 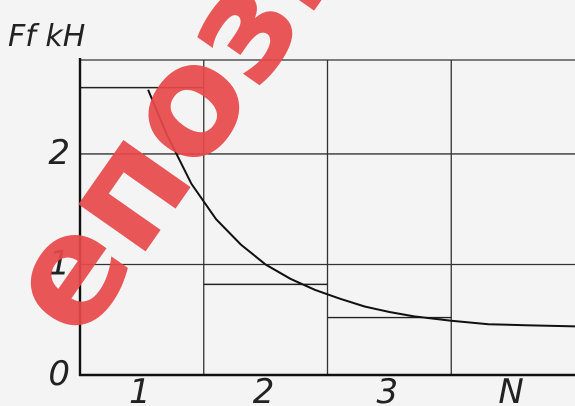 What do you see at coordinates (140, 389) in the screenshot?
I see `x-tick-label: 1` at bounding box center [140, 389].